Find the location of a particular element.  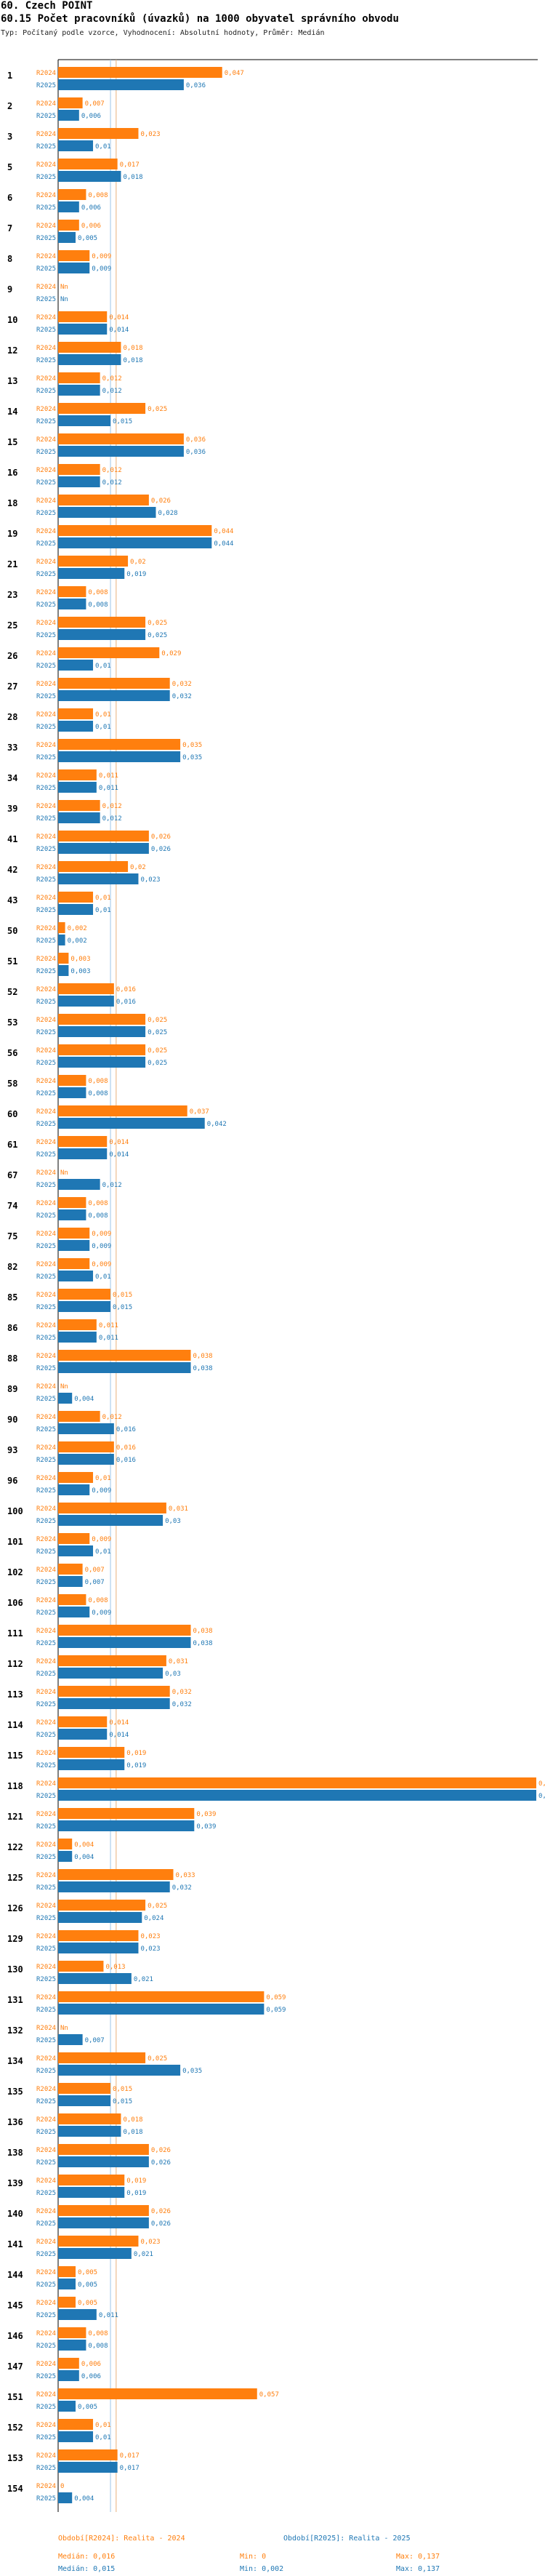

value-label-2025: 0,026 is located at coordinates (161, 849).